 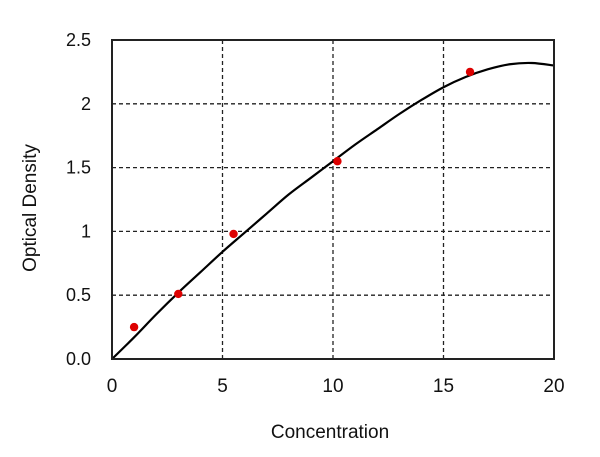 What do you see at coordinates (332, 386) in the screenshot?
I see `x-tick-label: 10` at bounding box center [332, 386].